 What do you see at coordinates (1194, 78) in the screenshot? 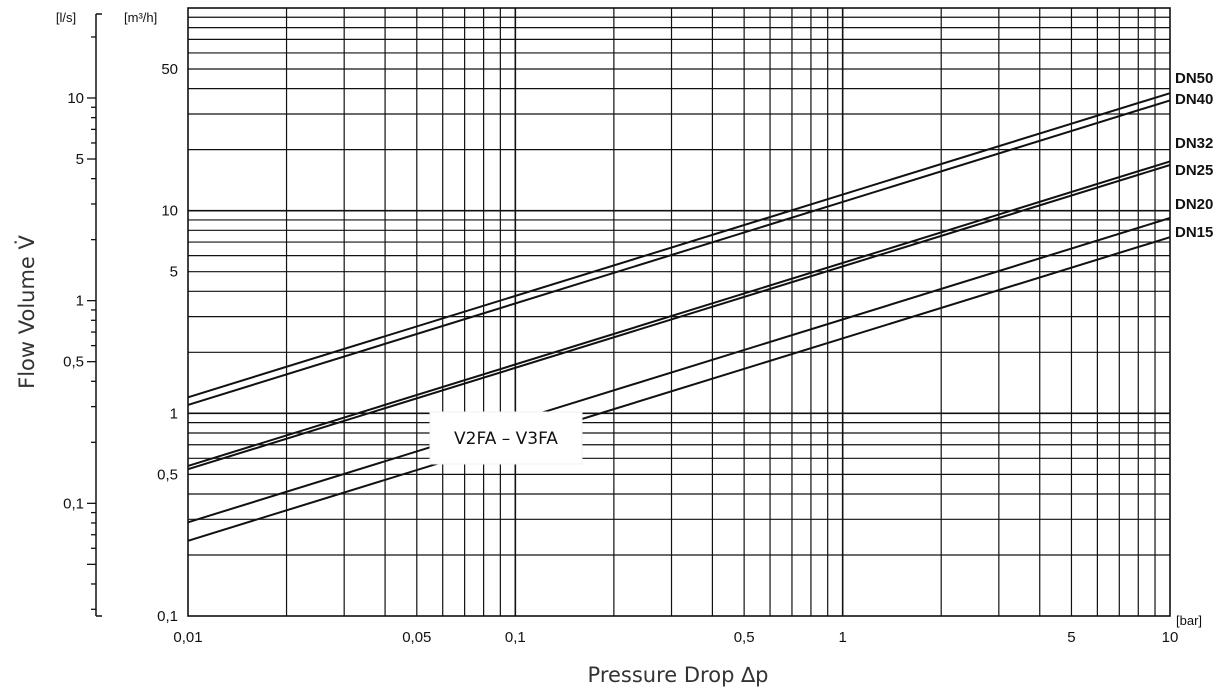
I see `series-label-dn50: DN50` at bounding box center [1194, 78].